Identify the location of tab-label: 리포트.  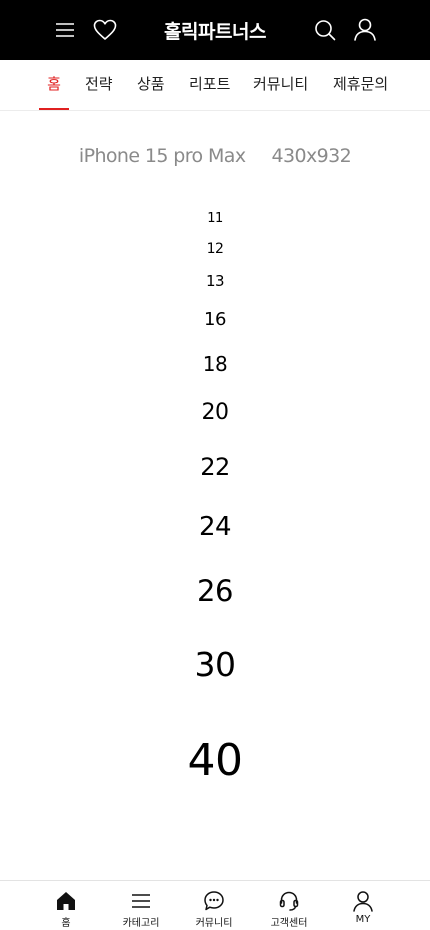
(210, 84).